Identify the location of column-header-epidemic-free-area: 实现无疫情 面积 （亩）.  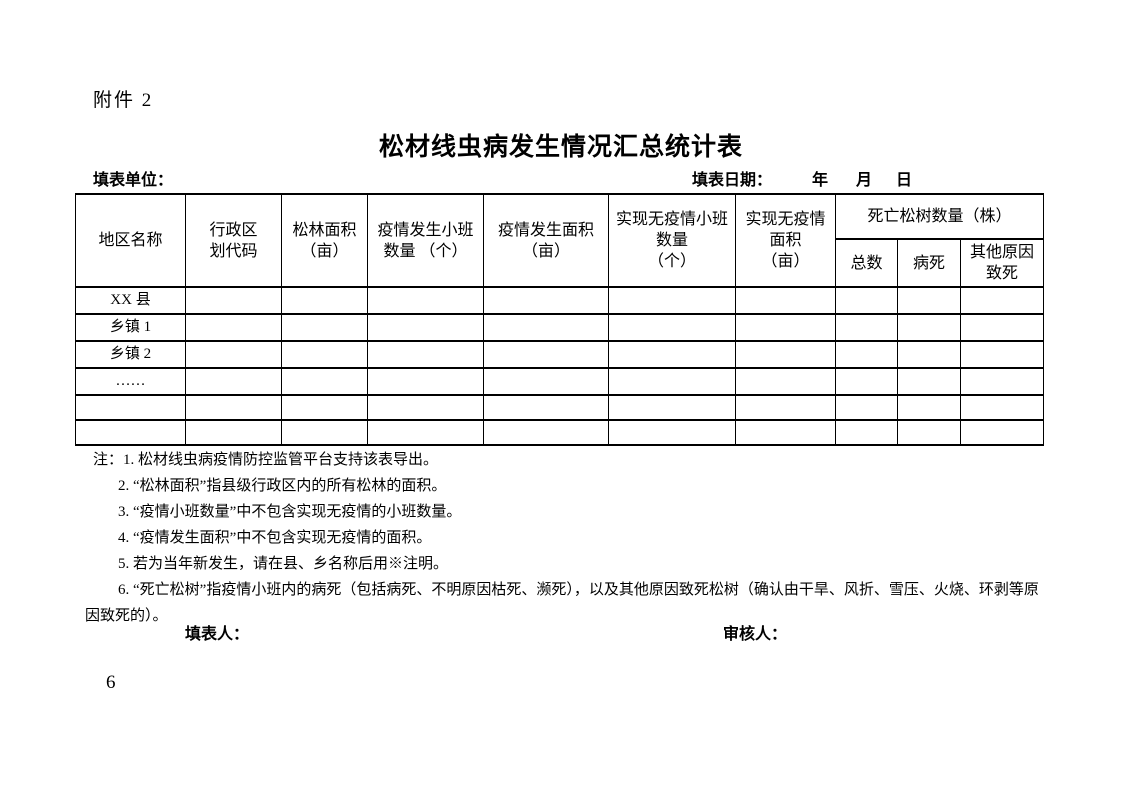
(785, 240).